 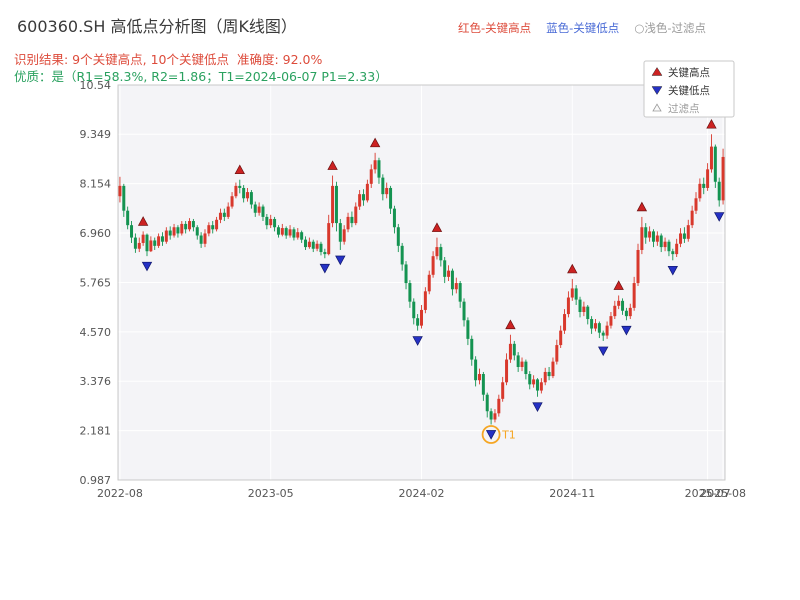 I want to click on legend-label: 关键低点, so click(x=689, y=90).